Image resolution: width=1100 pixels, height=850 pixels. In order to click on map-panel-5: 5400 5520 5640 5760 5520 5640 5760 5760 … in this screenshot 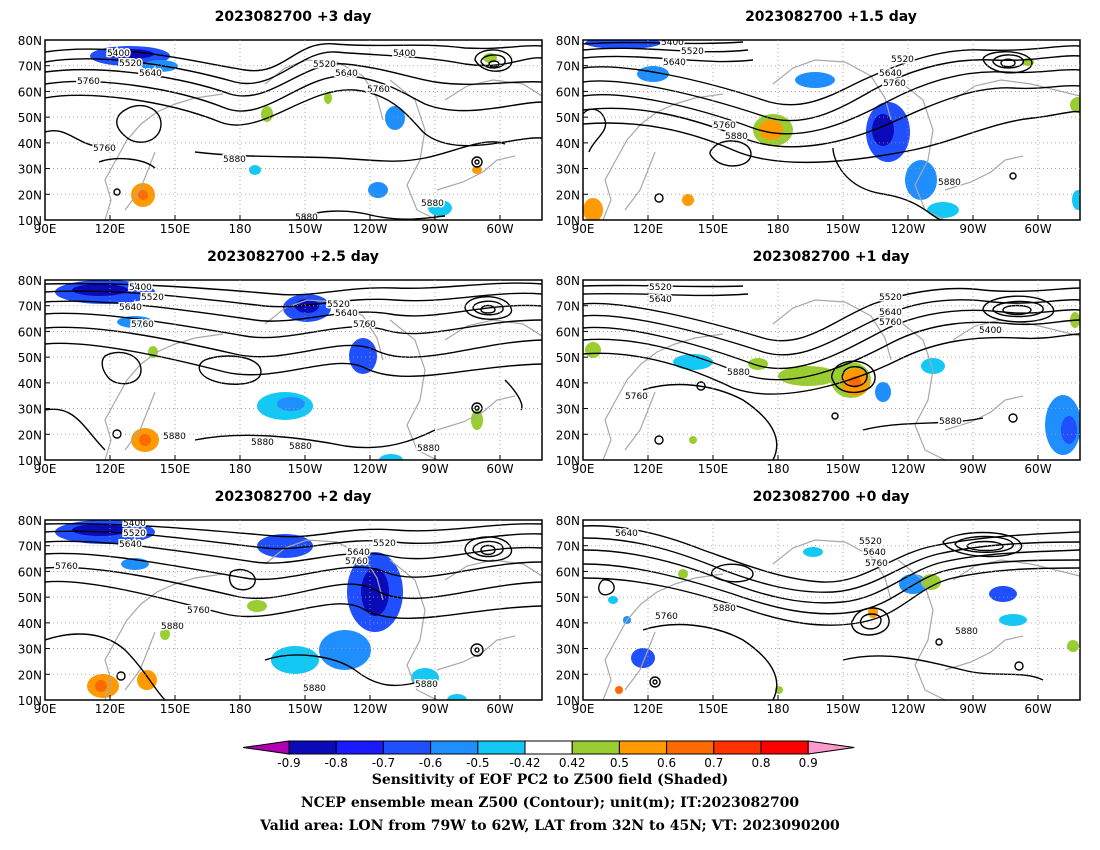, I will do `click(293, 610)`.